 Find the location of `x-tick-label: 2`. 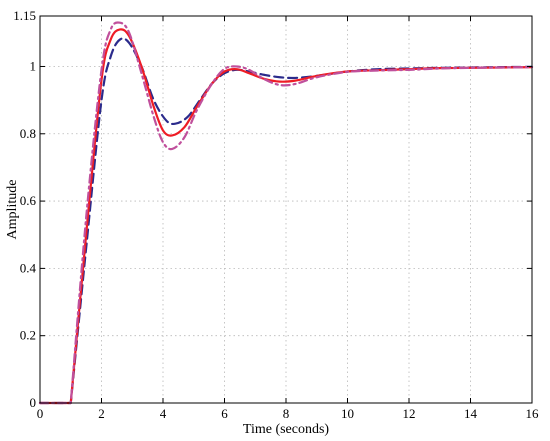

x-tick-label: 2 is located at coordinates (101, 413).